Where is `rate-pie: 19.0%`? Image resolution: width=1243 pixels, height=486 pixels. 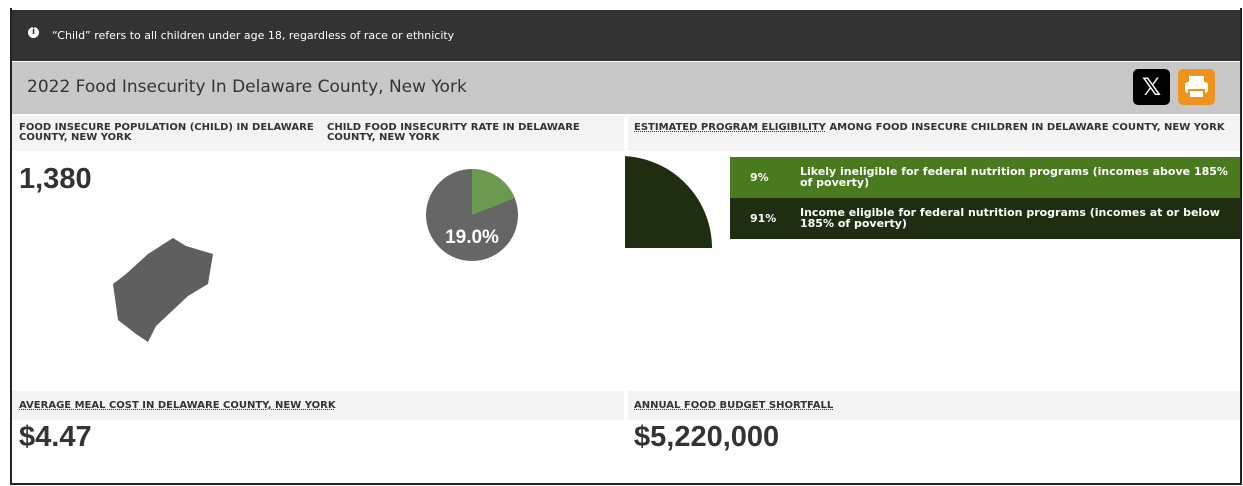 rate-pie: 19.0% is located at coordinates (472, 215).